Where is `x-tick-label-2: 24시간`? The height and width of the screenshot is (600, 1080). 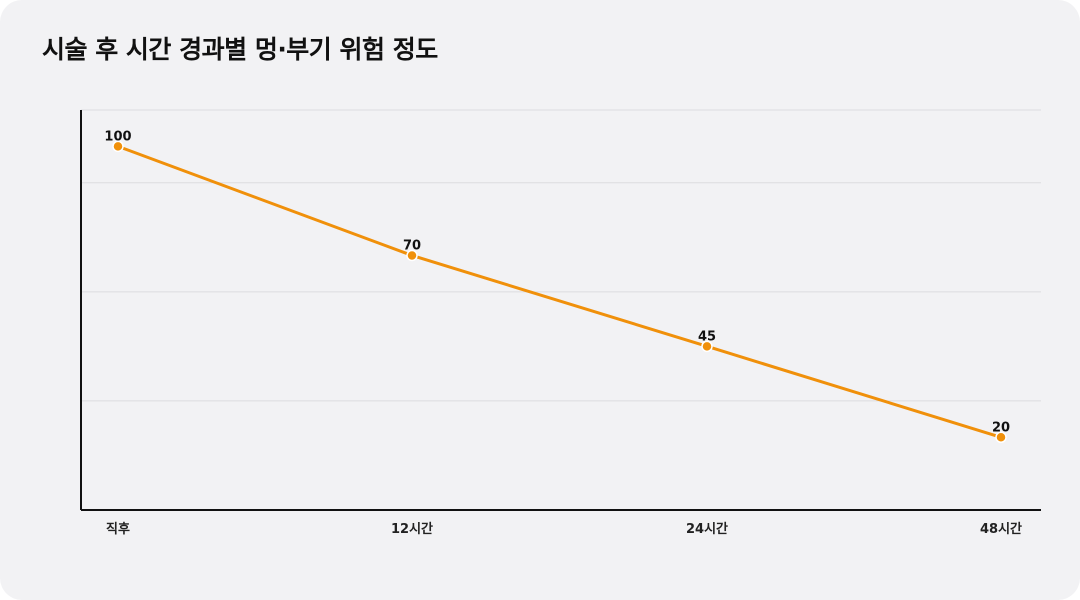
x-tick-label-2: 24시간 is located at coordinates (707, 529).